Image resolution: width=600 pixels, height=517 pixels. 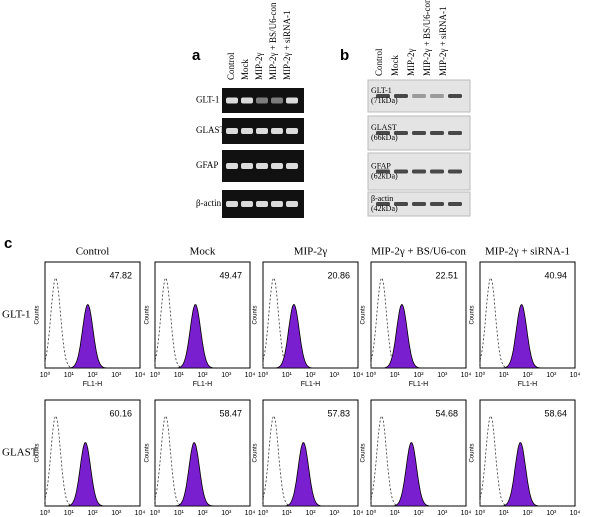 I want to click on percent-value: 20.86, so click(x=338, y=275).